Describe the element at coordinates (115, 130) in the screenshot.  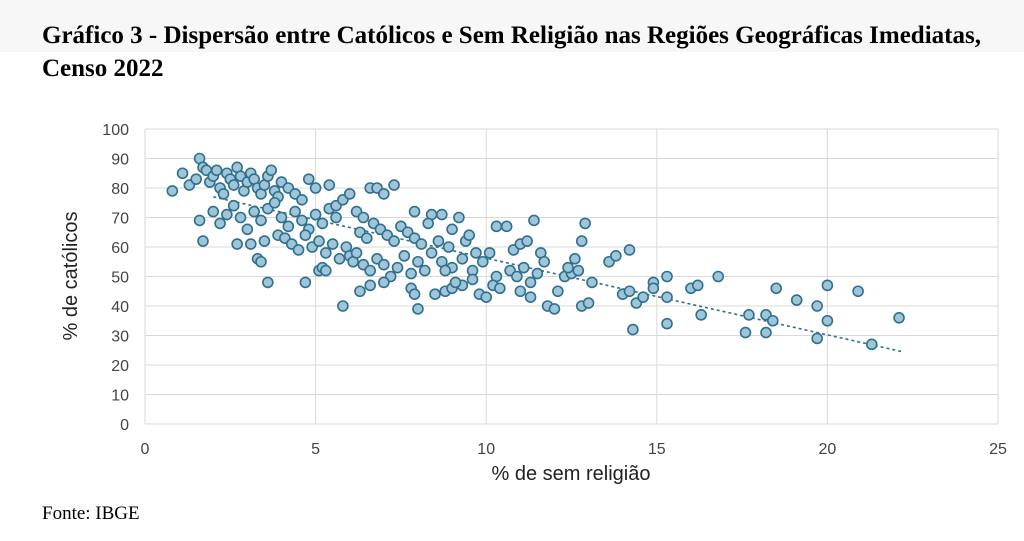
I see `y-tick-label: 100` at that location.